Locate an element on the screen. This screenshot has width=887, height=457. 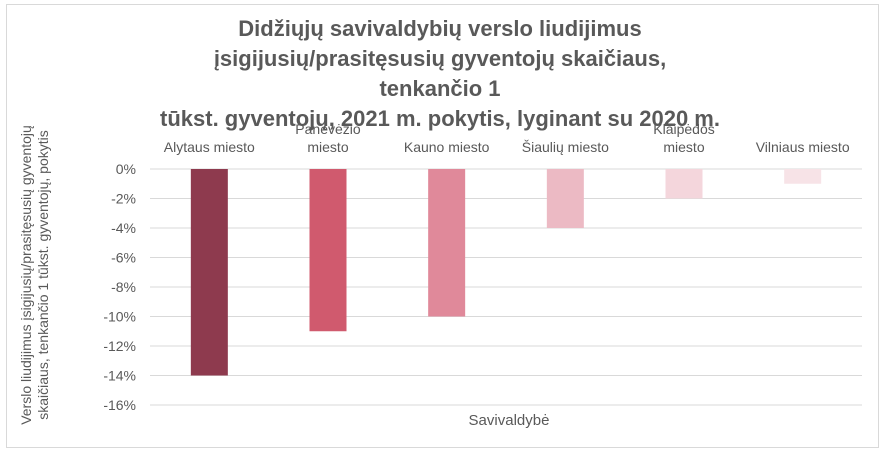
y-tick-labels: 0% -2% -4% -6% -8% -10% -12% -14% -16% is located at coordinates (119, 287).